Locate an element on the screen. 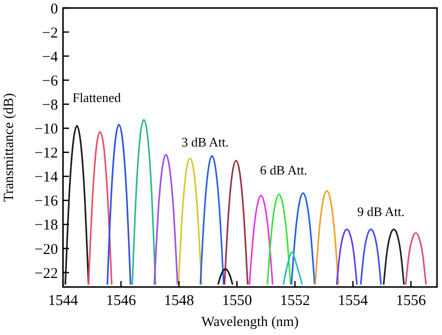 This screenshot has height=335, width=442. y-tick-label: −14 is located at coordinates (46, 178).